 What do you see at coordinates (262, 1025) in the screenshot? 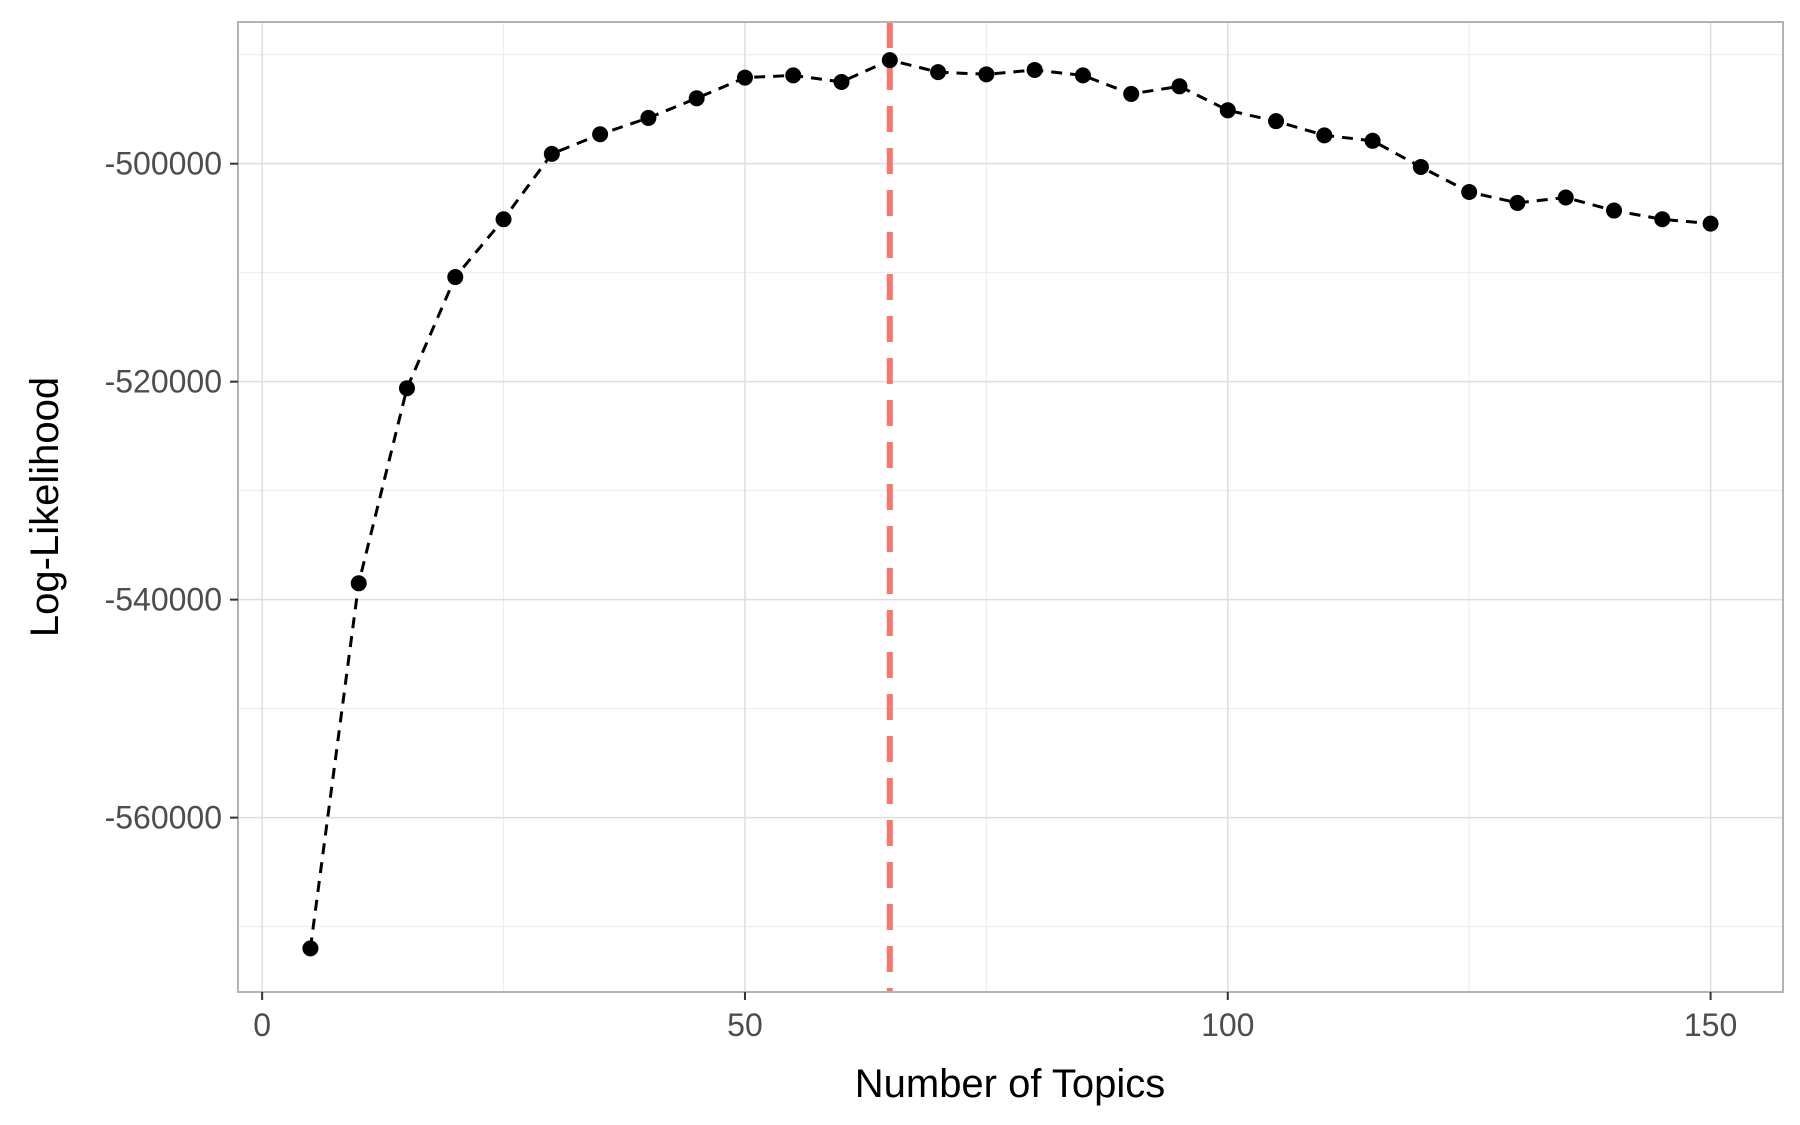
I see `x-tick-label: 0` at bounding box center [262, 1025].